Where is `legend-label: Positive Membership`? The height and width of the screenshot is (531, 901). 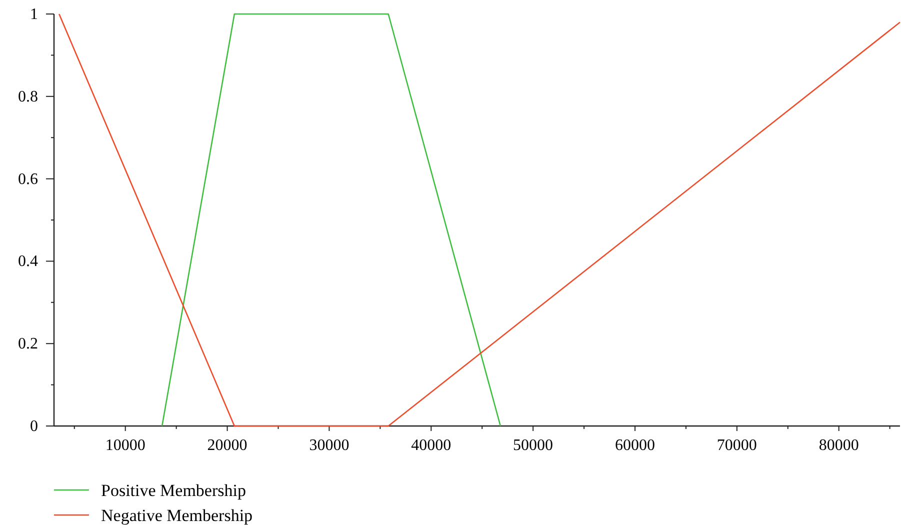
legend-label: Positive Membership is located at coordinates (173, 490).